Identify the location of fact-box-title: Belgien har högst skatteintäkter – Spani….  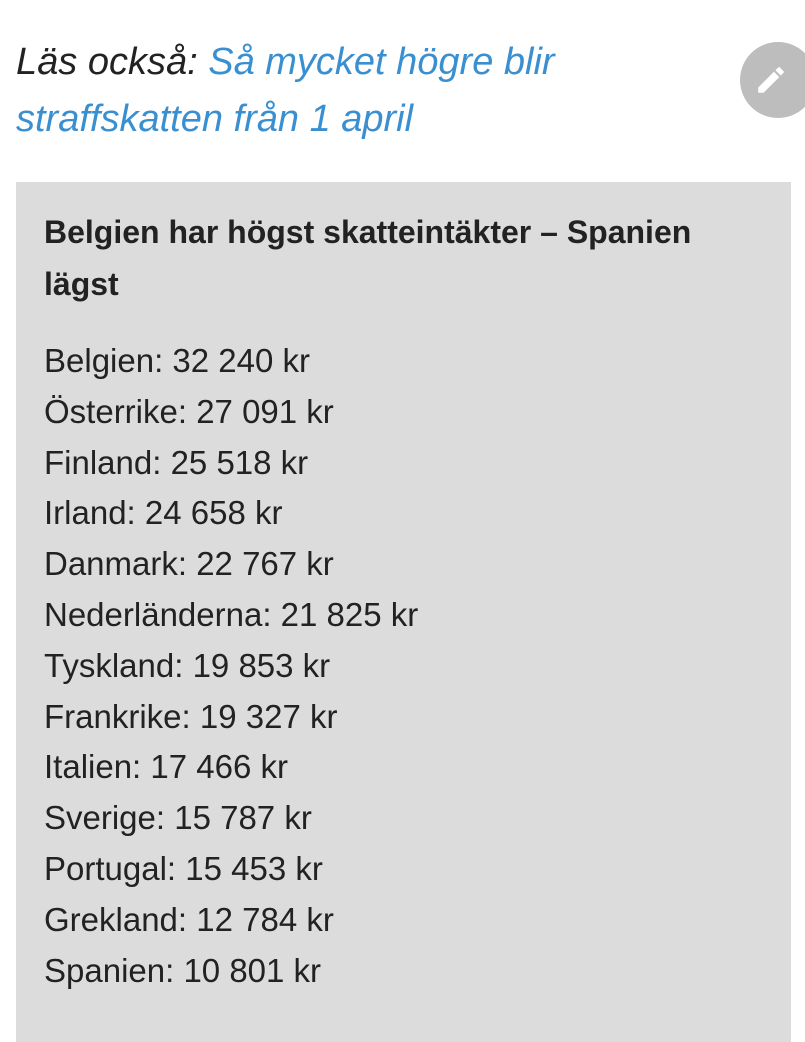
(368, 258).